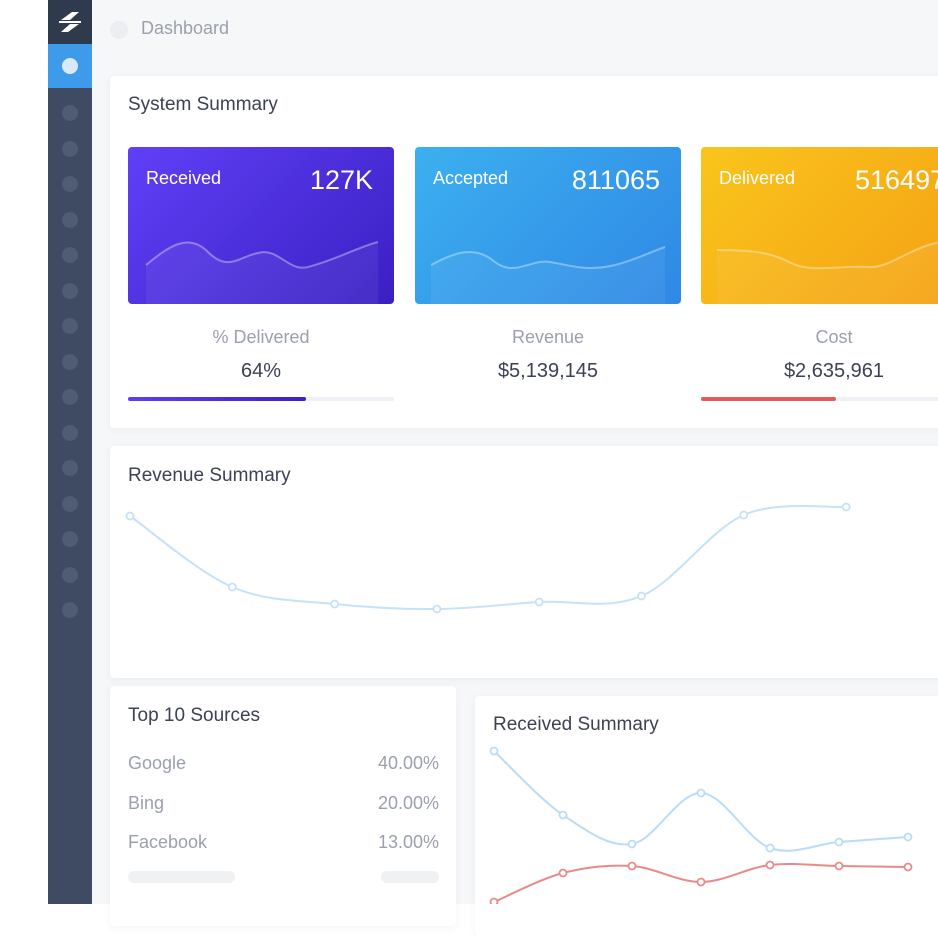 Image resolution: width=938 pixels, height=936 pixels. Describe the element at coordinates (283, 763) in the screenshot. I see `source-row: Google 40.00%` at that location.